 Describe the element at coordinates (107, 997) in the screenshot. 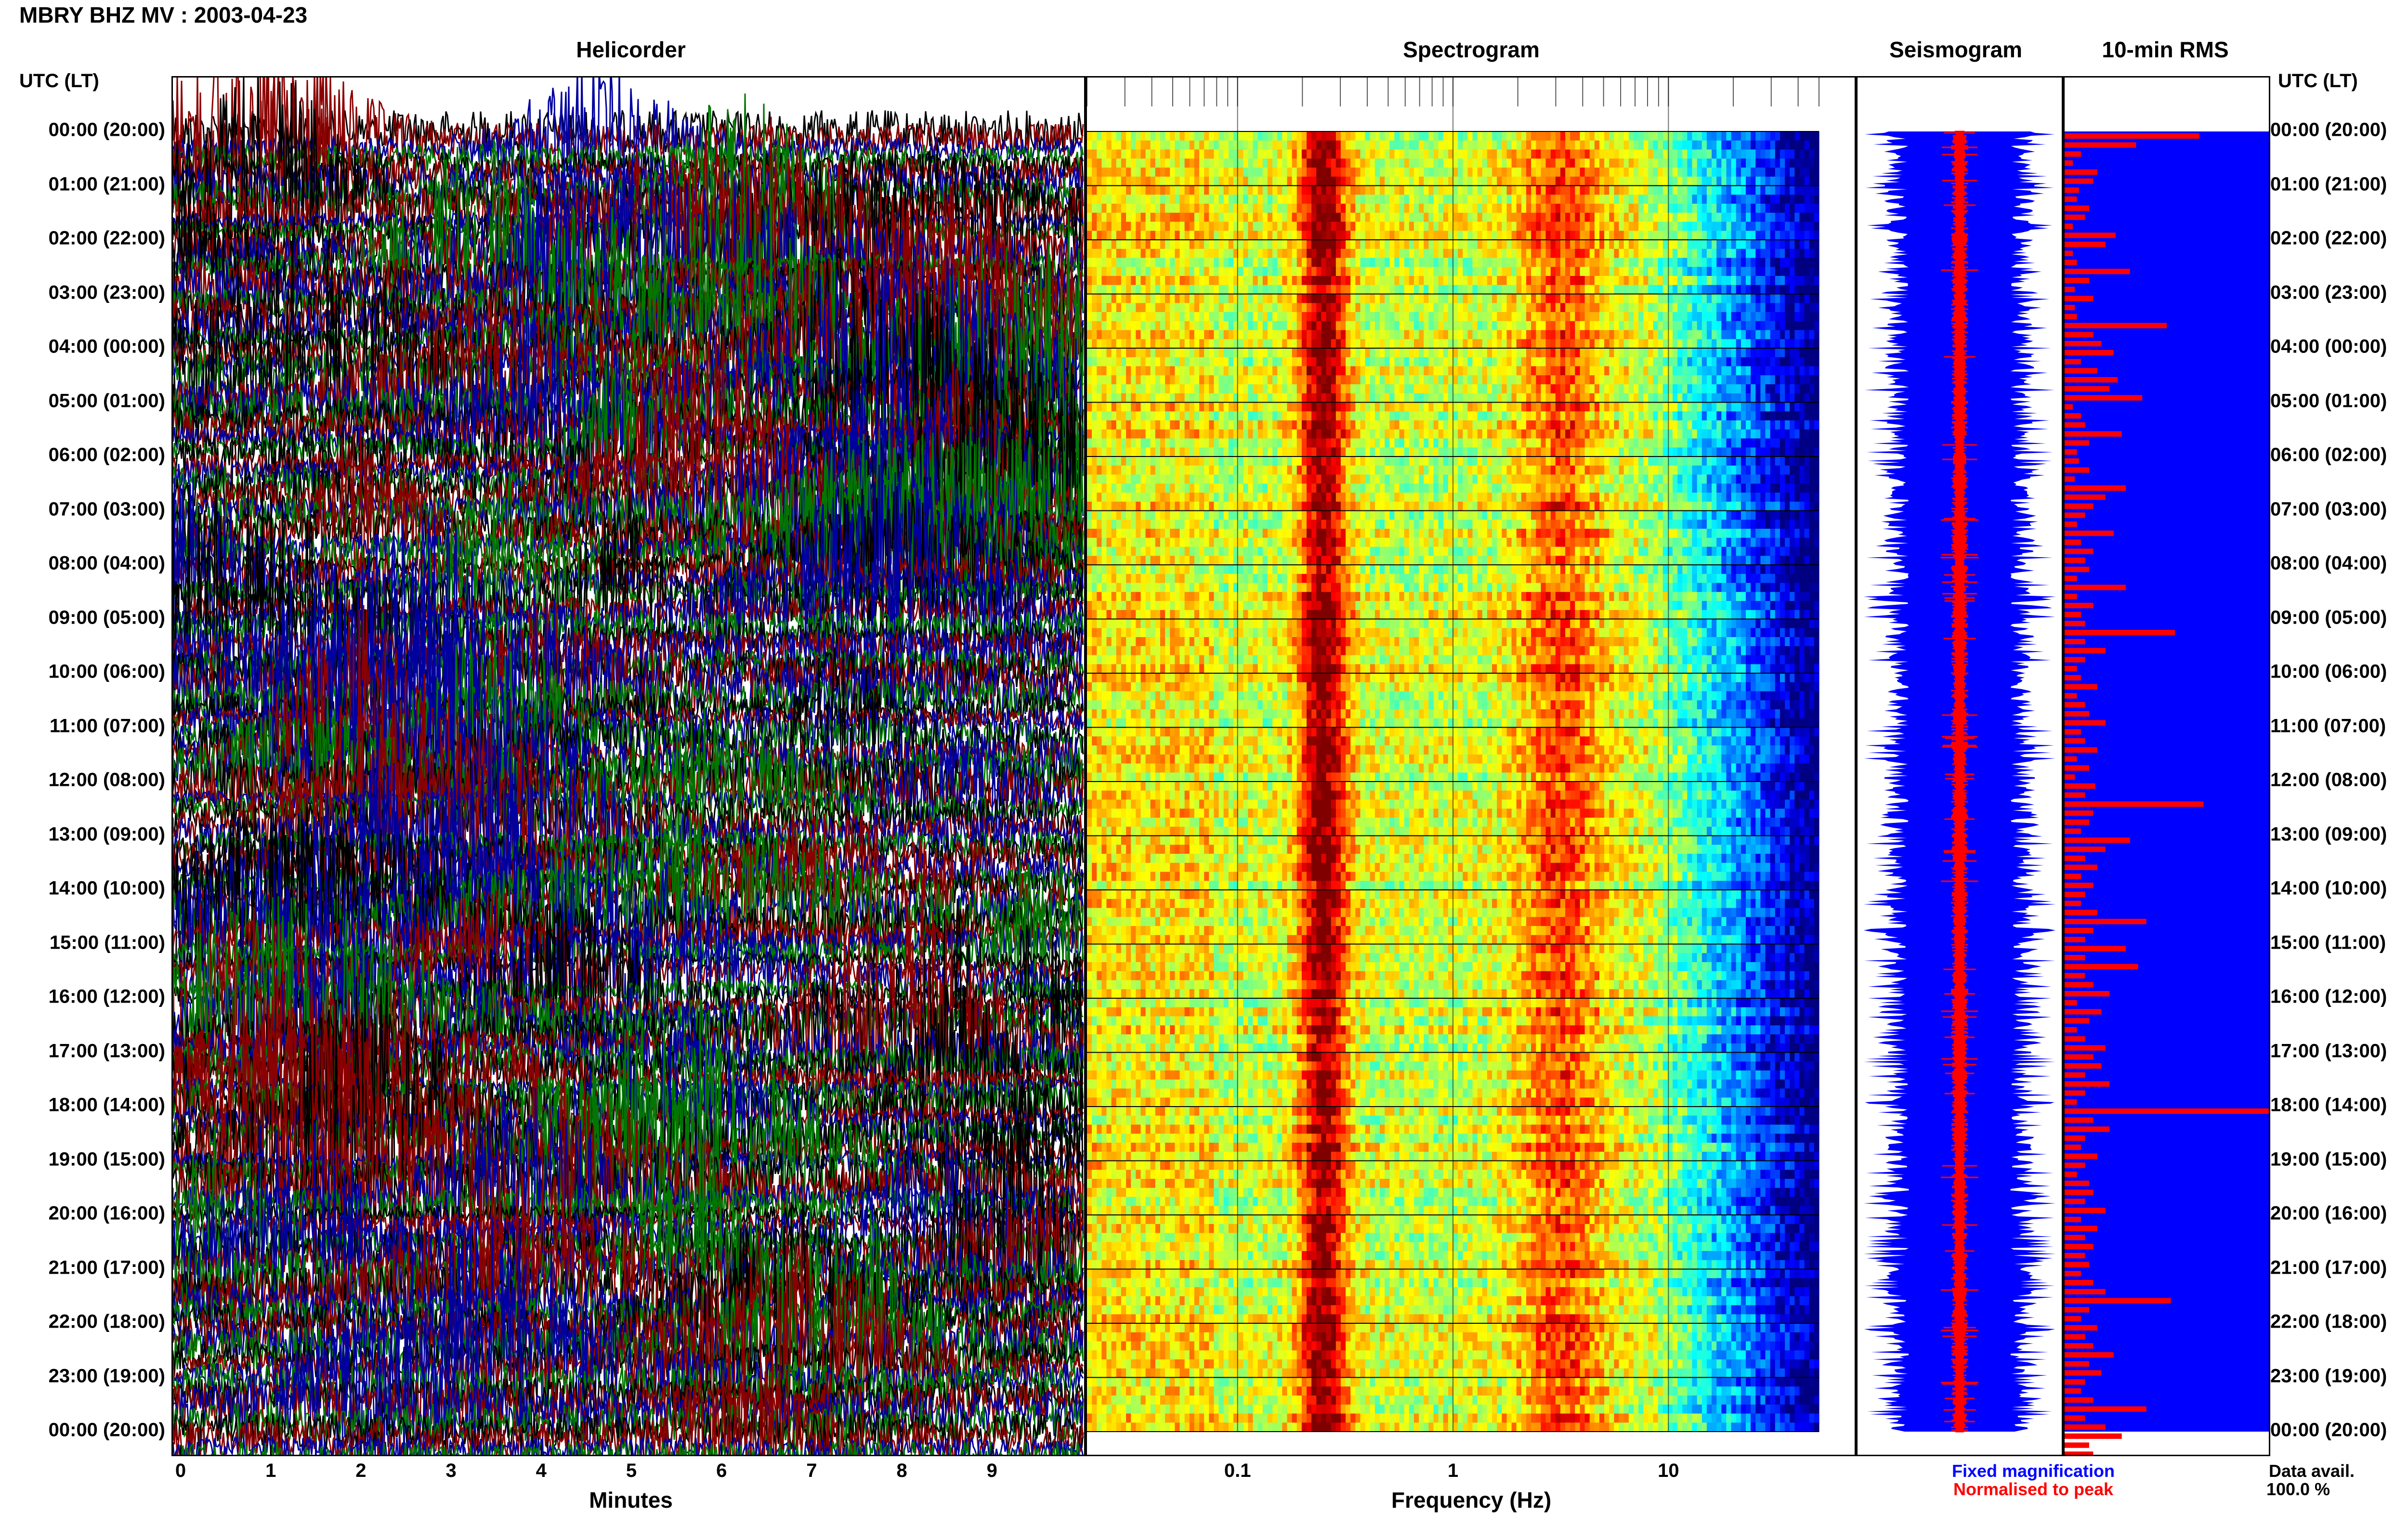

I see `hour-label: 16:00 (12:00)` at that location.